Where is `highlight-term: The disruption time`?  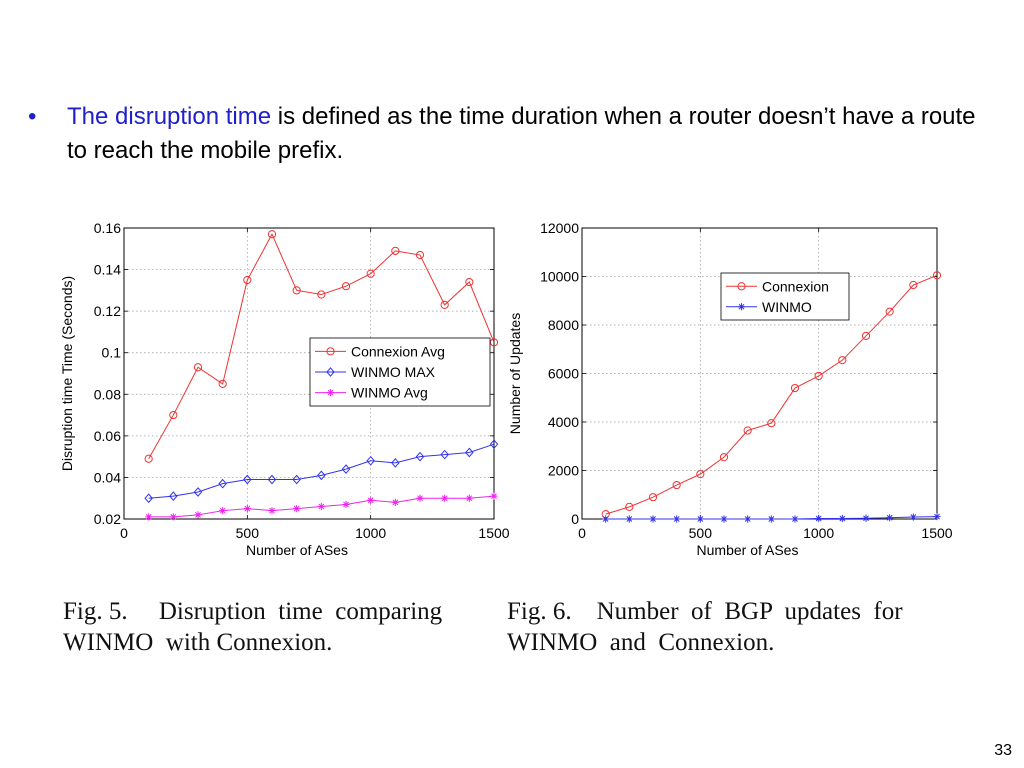 highlight-term: The disruption time is located at coordinates (169, 116).